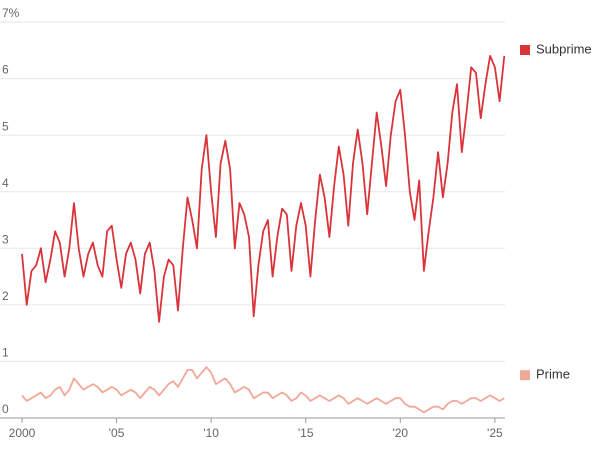 The image size is (606, 450). What do you see at coordinates (306, 433) in the screenshot?
I see `x-tick-label: '15` at bounding box center [306, 433].